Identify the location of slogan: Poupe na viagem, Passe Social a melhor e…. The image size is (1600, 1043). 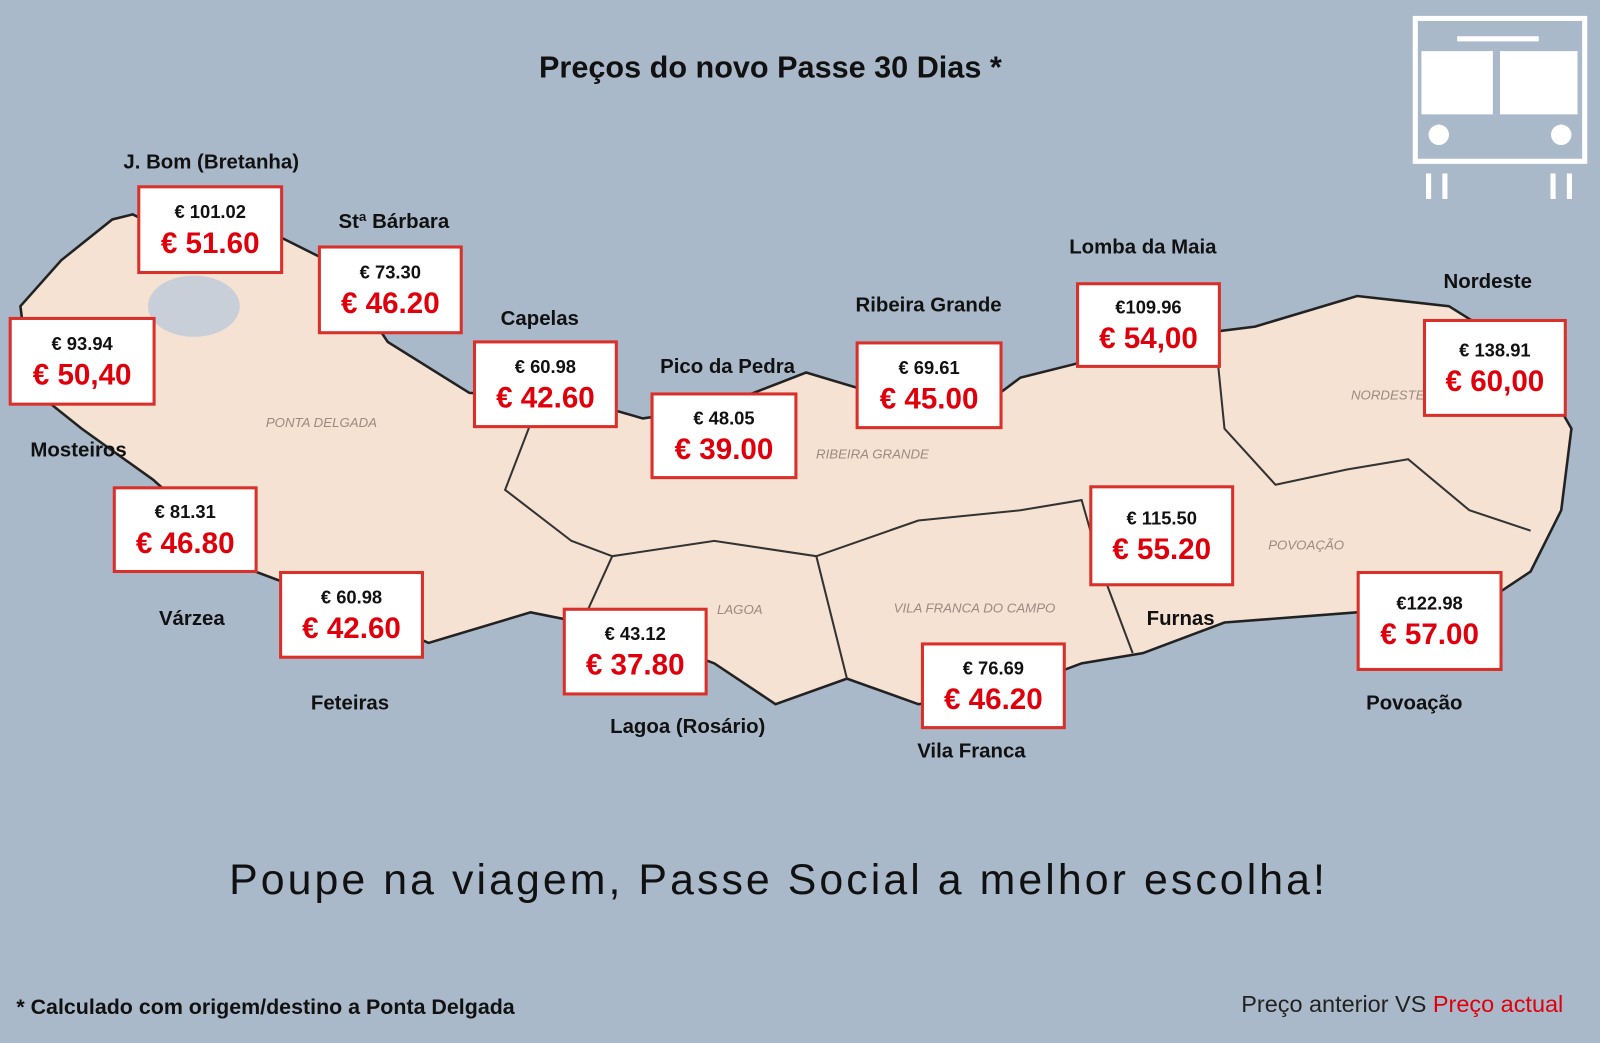
(778, 880).